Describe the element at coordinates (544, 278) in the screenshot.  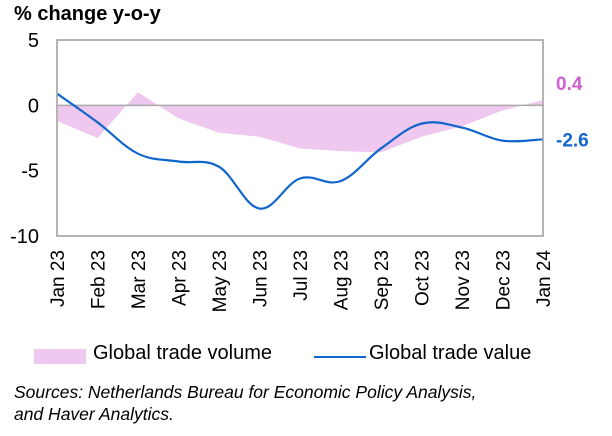
I see `x-tick-label: Jan 24` at that location.